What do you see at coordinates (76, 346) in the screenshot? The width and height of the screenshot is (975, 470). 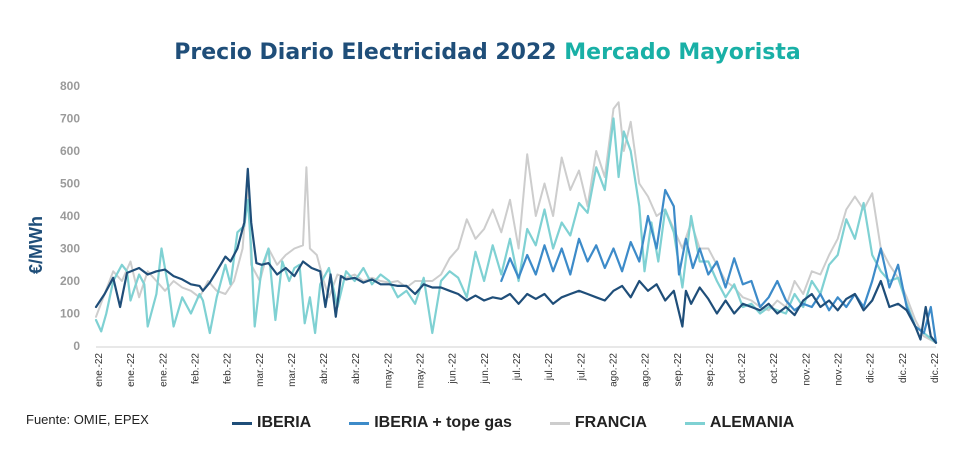 I see `y-tick-label: 0` at bounding box center [76, 346].